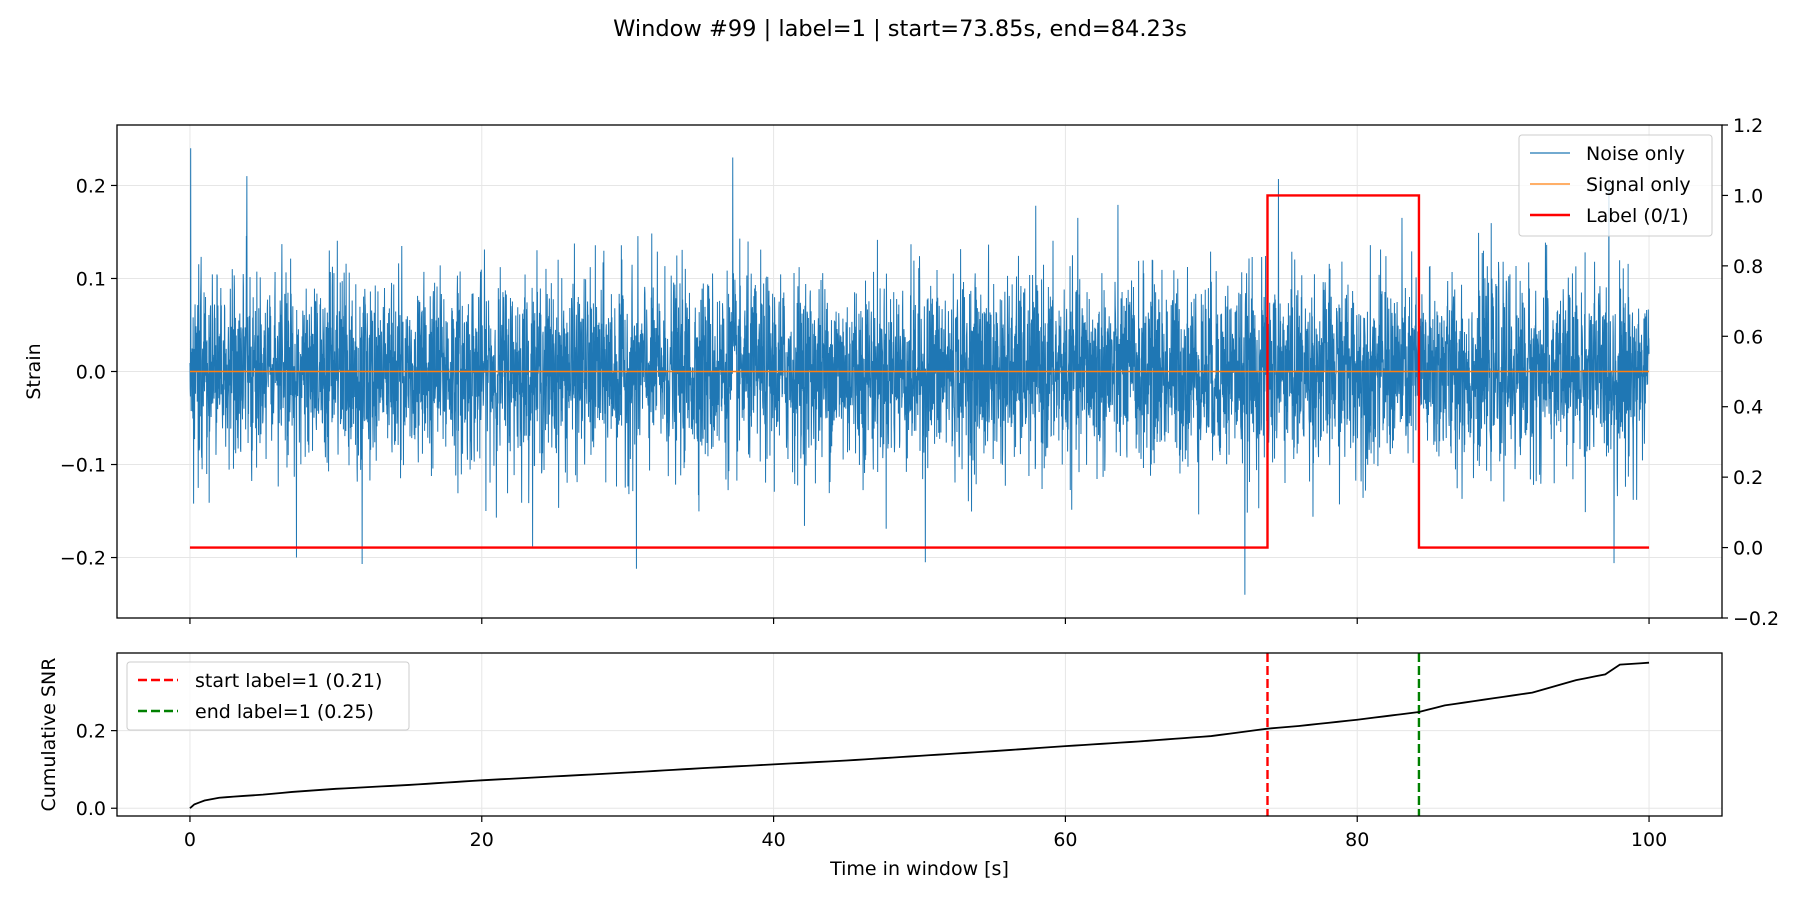  I want to click on top-left-tick-label: −0.2, so click(83, 559).